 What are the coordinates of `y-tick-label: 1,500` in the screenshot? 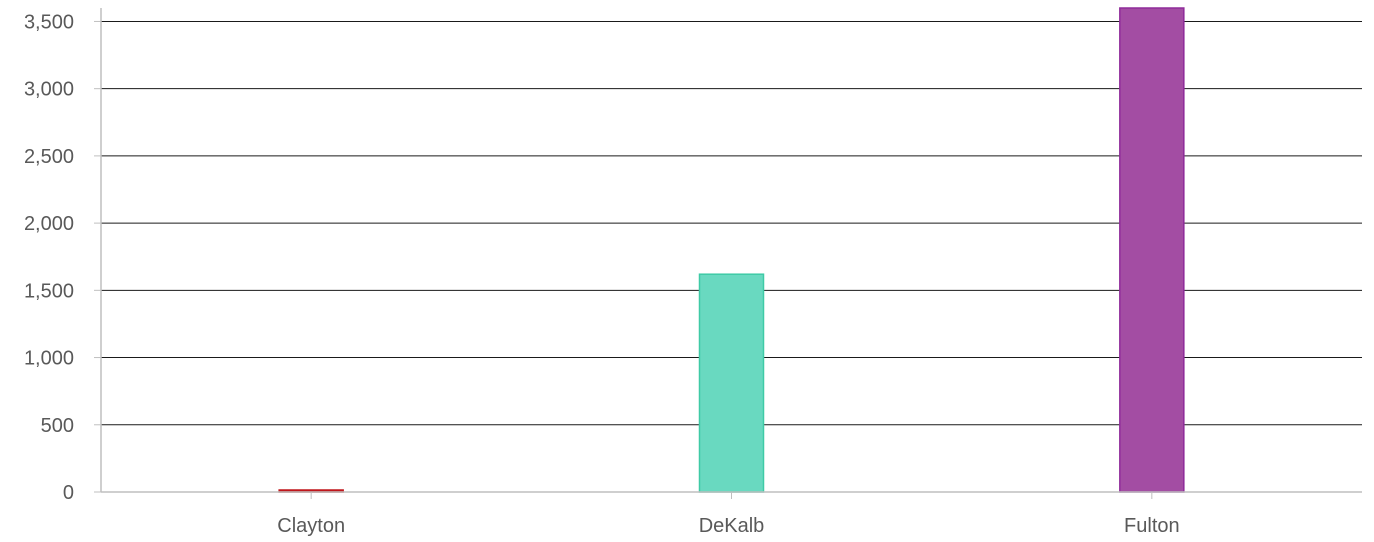 It's located at (49, 291).